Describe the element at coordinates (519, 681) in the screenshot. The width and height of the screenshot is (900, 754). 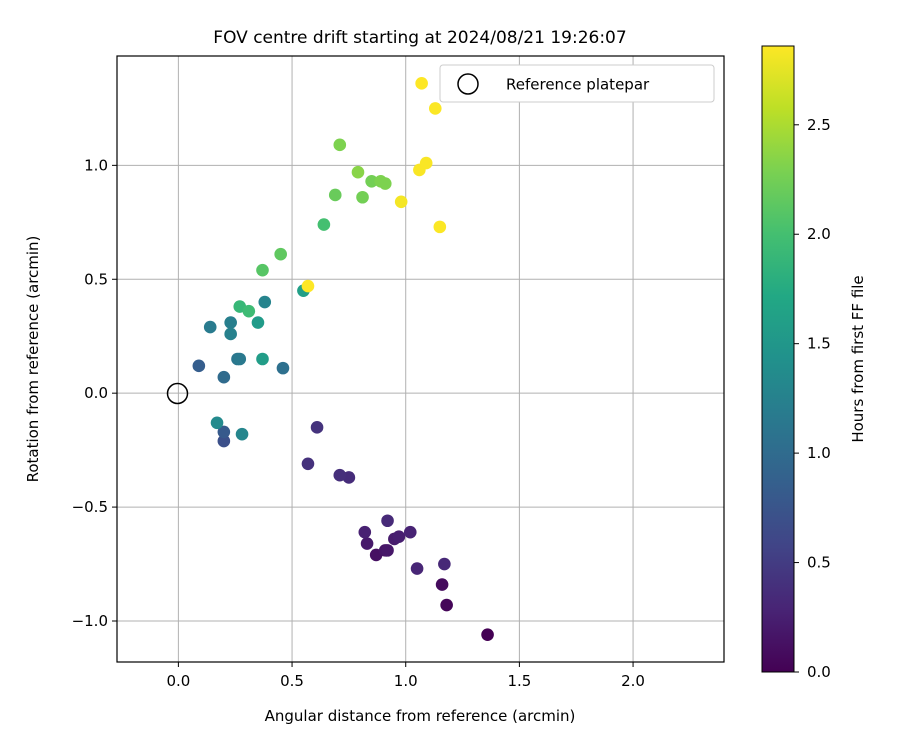
I see `x-tick-label: 1.5` at that location.